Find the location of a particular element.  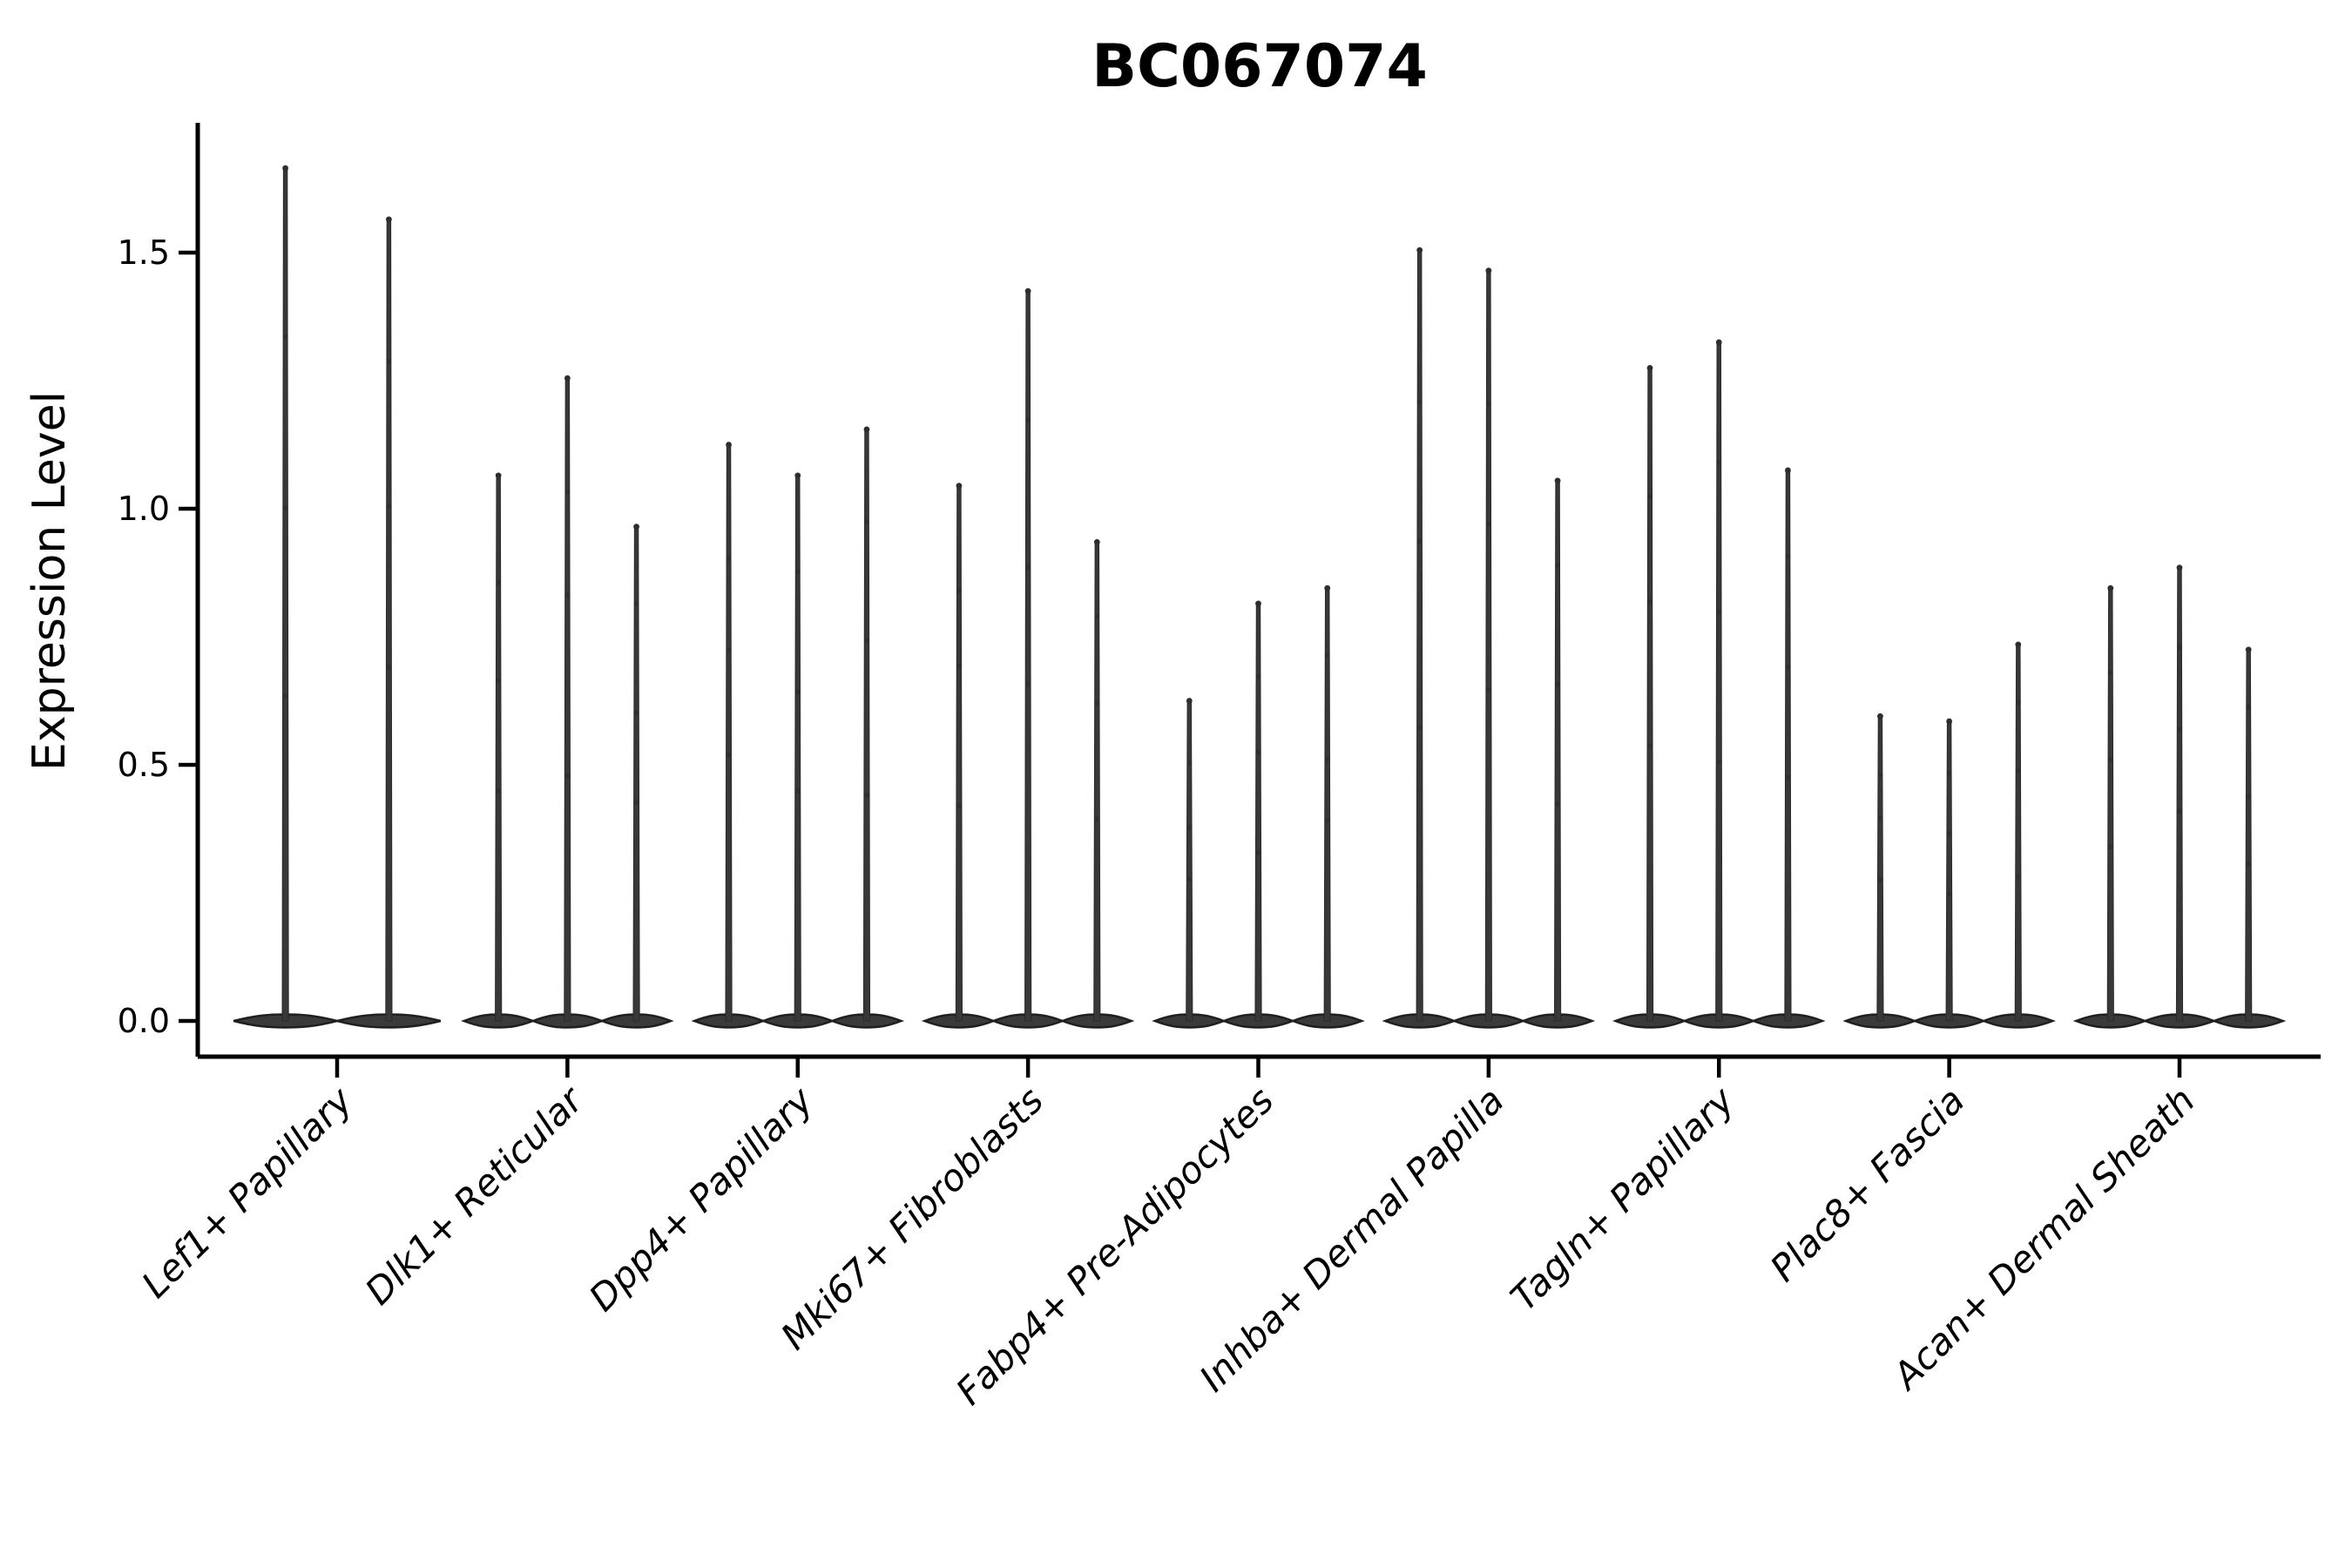

y-tick-label: 0.0 is located at coordinates (144, 1021).